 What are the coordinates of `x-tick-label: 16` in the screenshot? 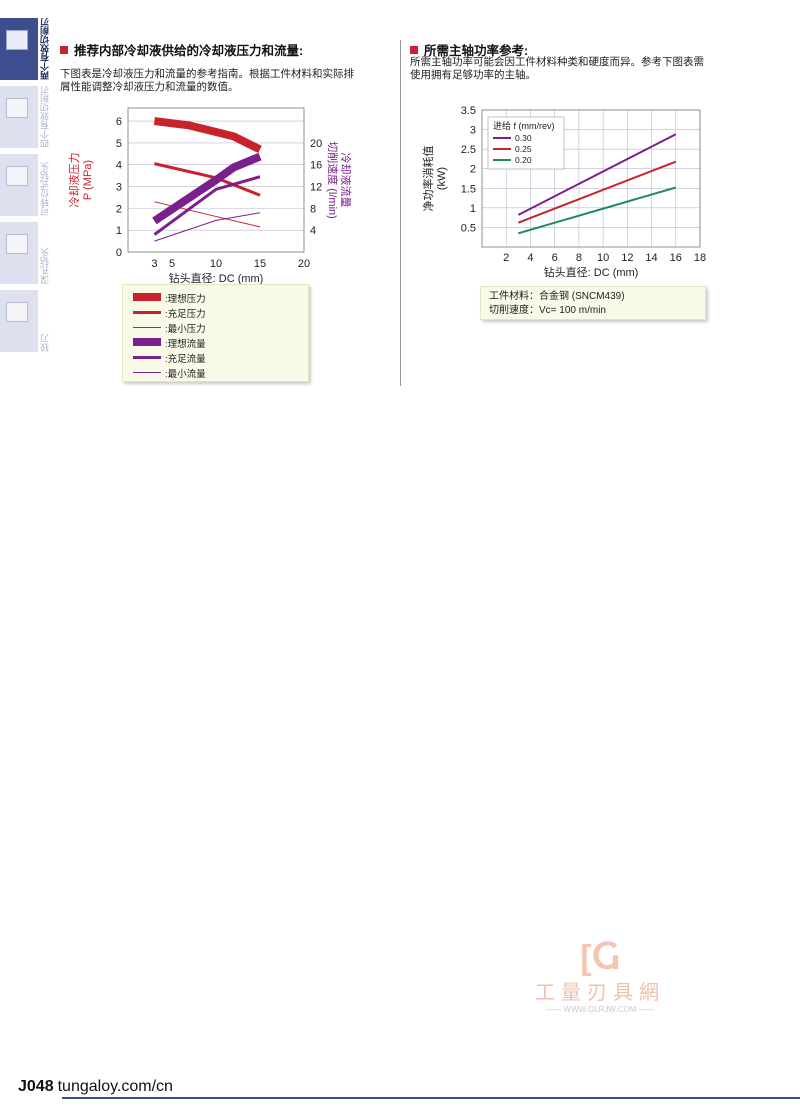 It's located at (676, 258).